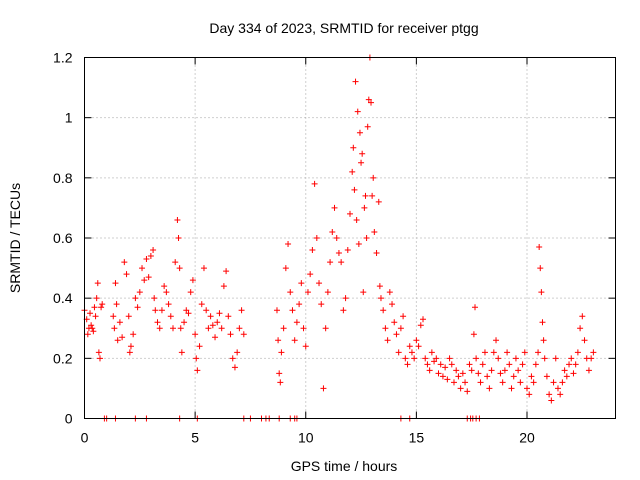  I want to click on y-tick-label: 1, so click(69, 118).